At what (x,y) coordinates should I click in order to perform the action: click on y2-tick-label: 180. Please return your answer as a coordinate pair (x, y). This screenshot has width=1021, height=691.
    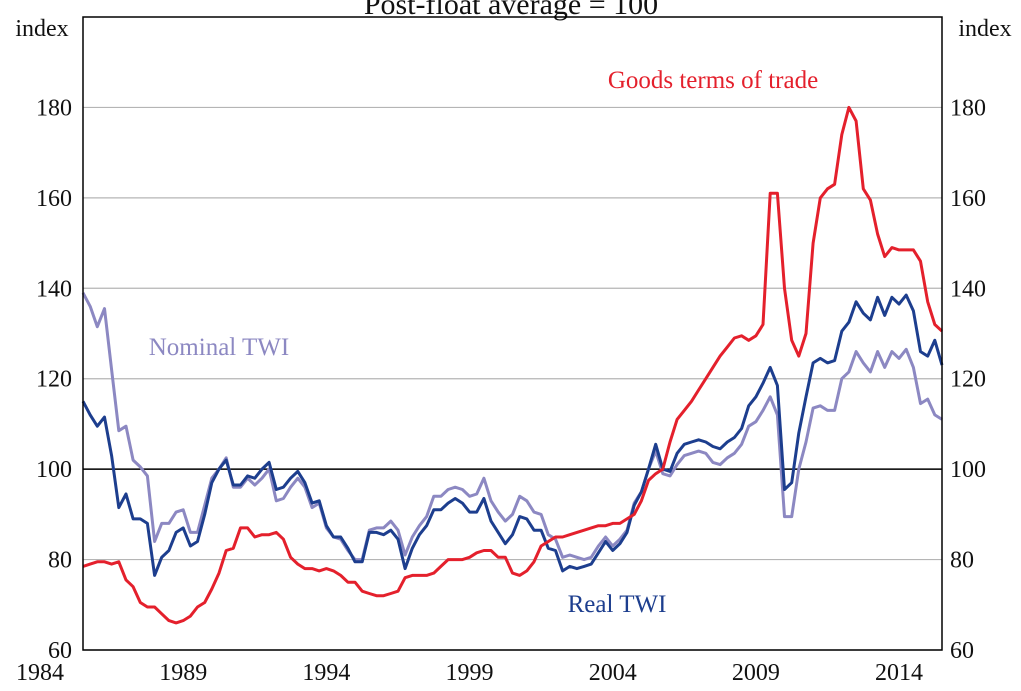
    Looking at the image, I should click on (968, 108).